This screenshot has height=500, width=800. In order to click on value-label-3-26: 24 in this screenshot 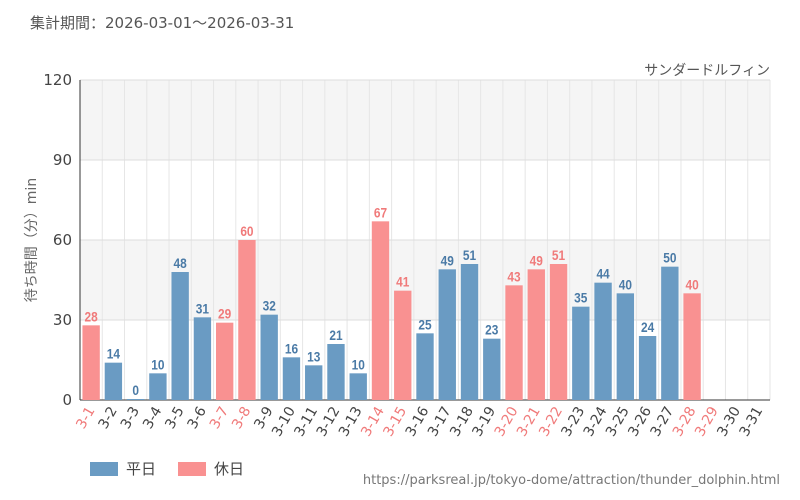, I will do `click(648, 327)`.